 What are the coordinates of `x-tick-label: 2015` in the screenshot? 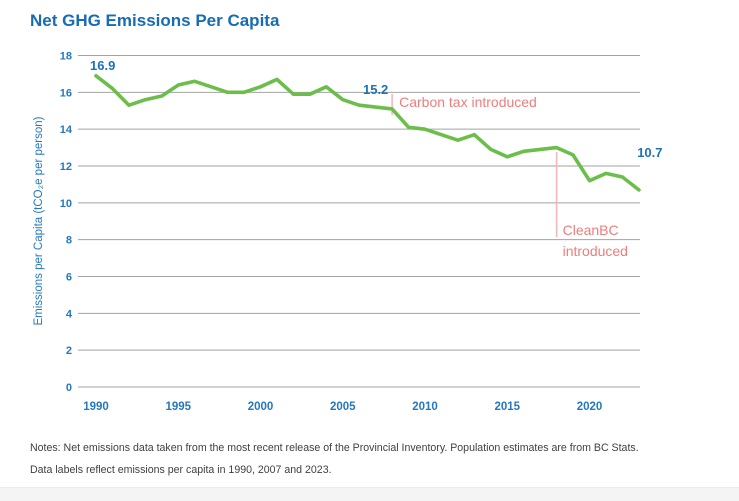 It's located at (507, 407).